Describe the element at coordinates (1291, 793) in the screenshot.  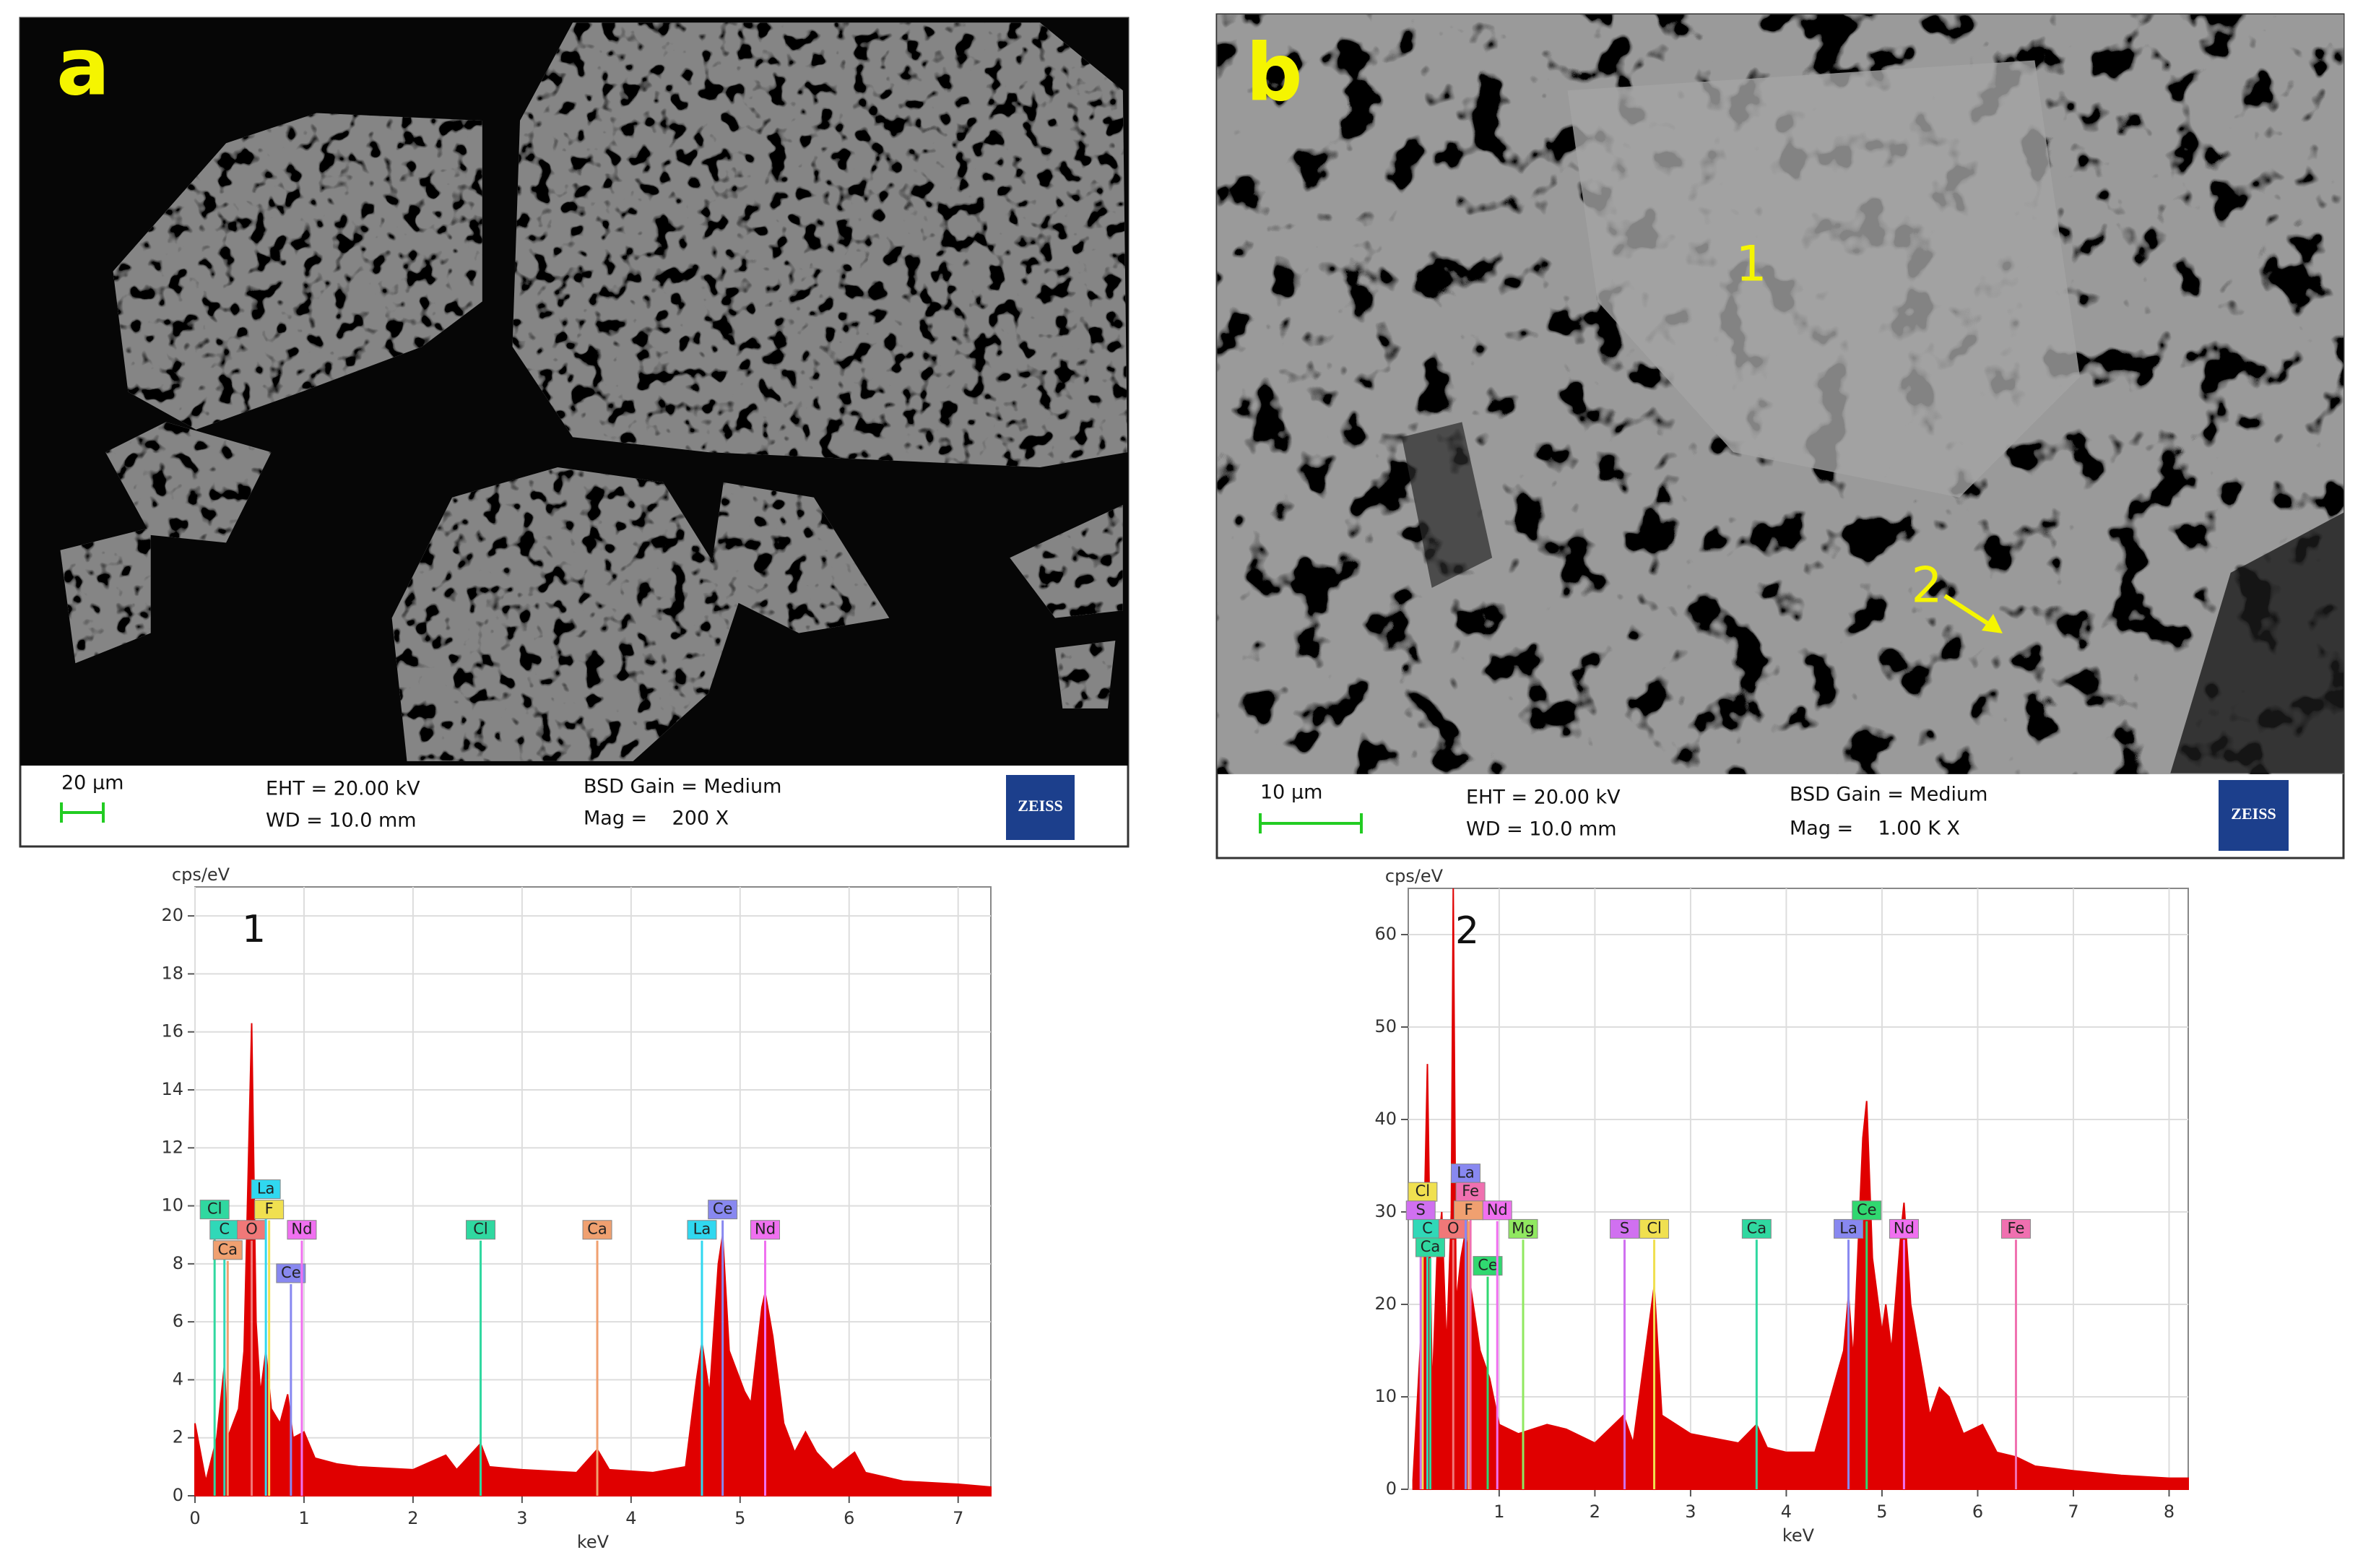
I see `scale-bar-label: 10 µm` at that location.